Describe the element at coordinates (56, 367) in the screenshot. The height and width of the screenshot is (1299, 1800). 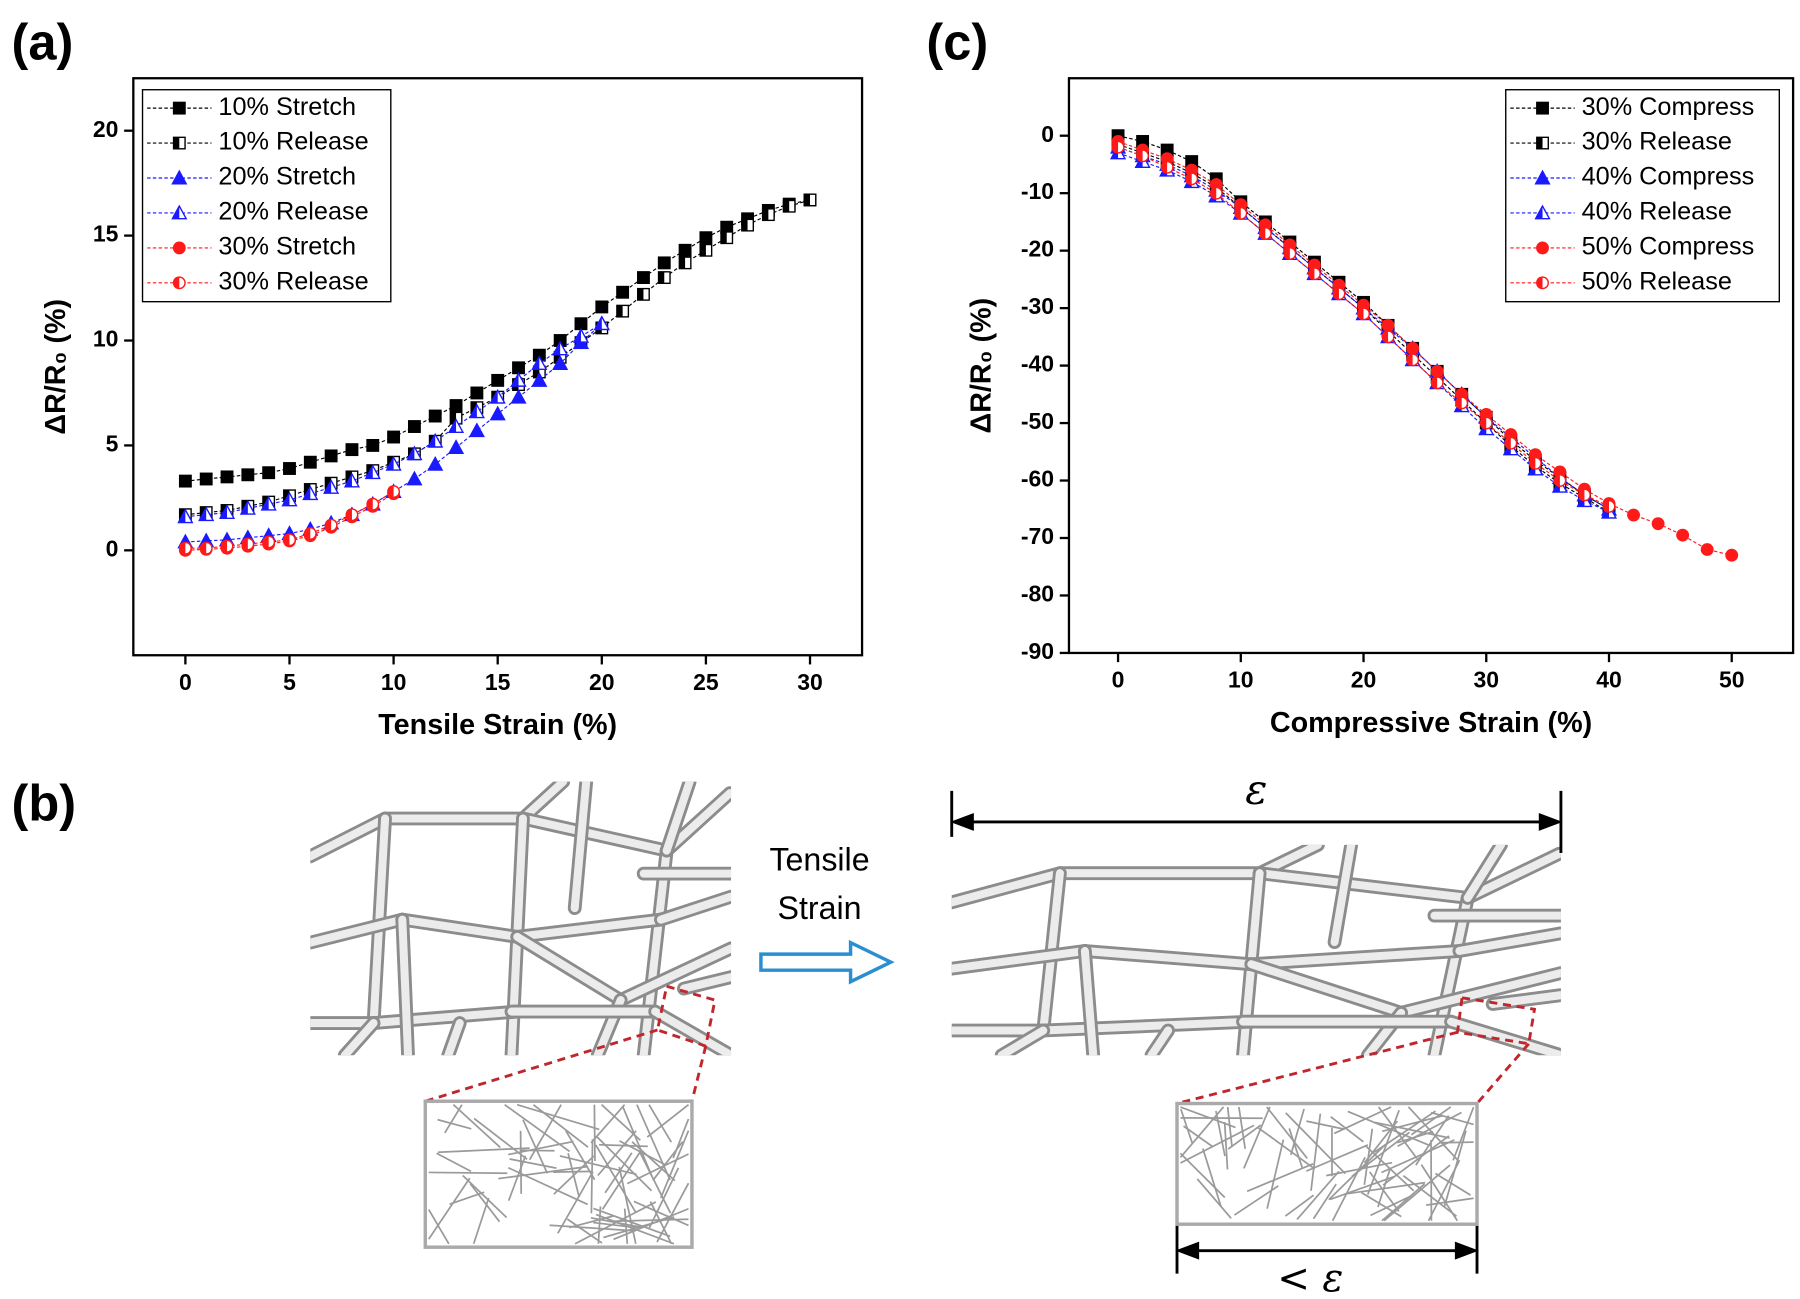
I see `y-axis-title: ΔR/R₀ (%)` at that location.